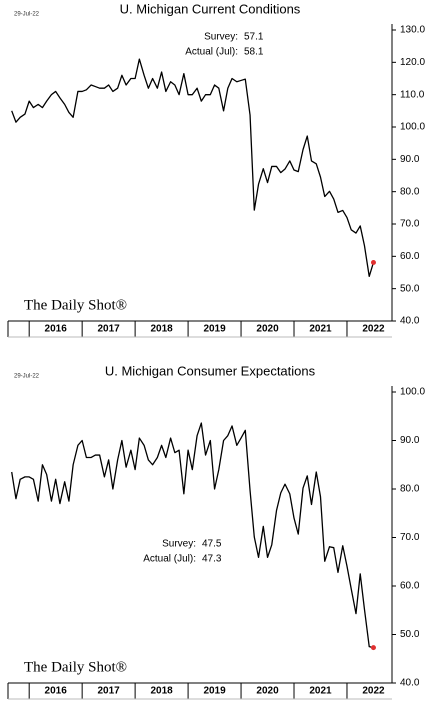 The height and width of the screenshot is (720, 438). What do you see at coordinates (212, 559) in the screenshot?
I see `annotation-value: 47.3` at bounding box center [212, 559].